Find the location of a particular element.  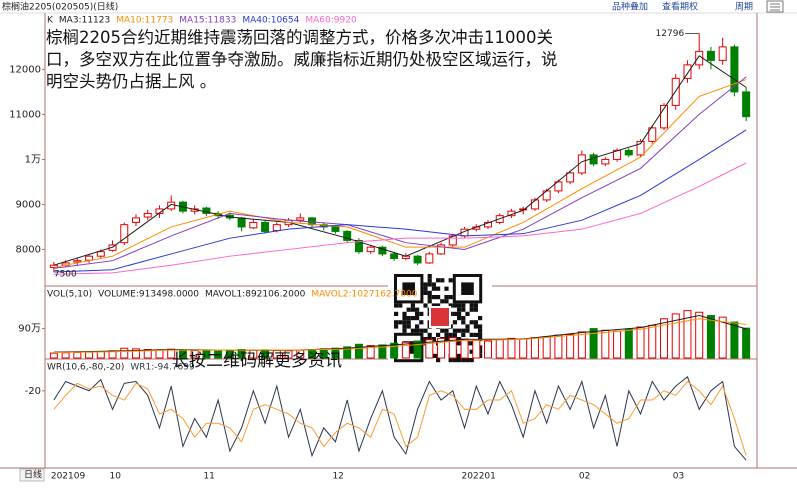

link: 查看期权 is located at coordinates (680, 7).